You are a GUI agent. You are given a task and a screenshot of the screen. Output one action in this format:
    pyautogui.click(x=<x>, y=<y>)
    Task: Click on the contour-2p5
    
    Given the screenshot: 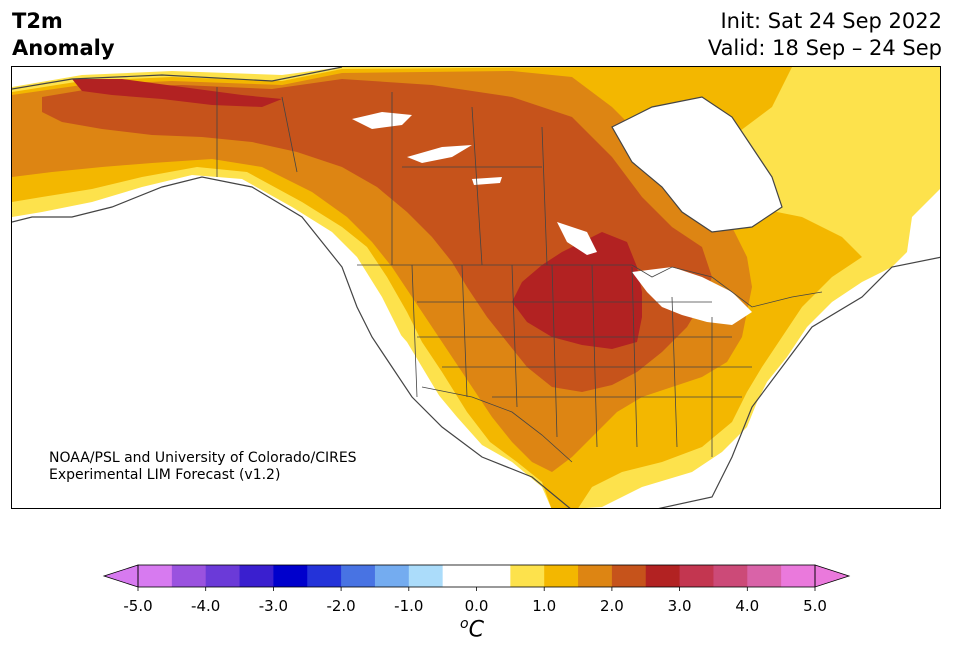 What is the action you would take?
    pyautogui.click(x=177, y=93)
    